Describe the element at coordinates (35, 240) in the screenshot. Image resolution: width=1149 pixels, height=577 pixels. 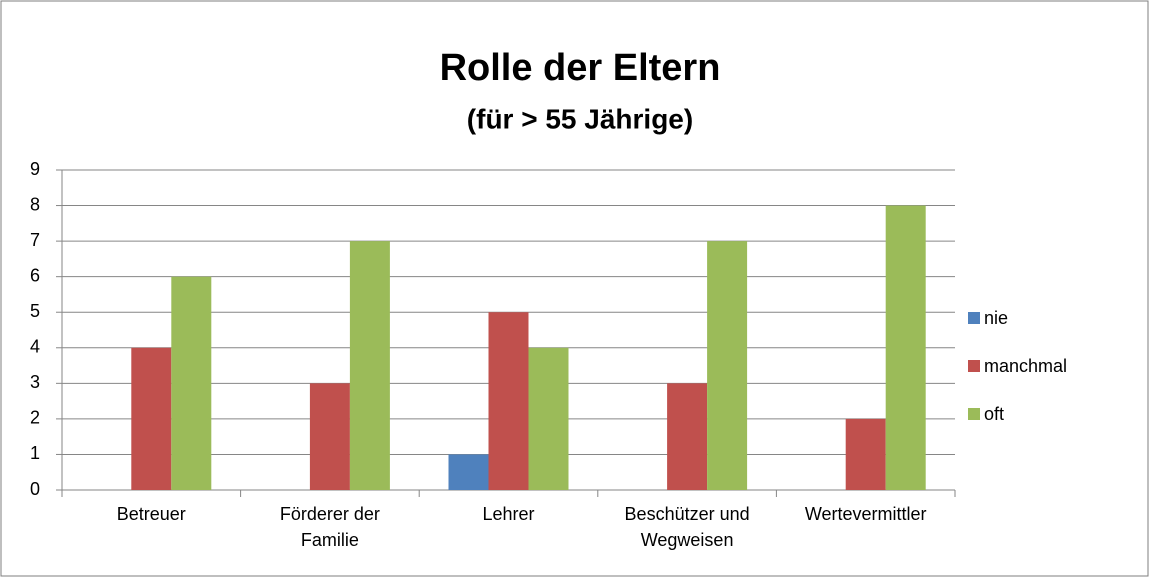
I see `y-tick-label: 7` at that location.